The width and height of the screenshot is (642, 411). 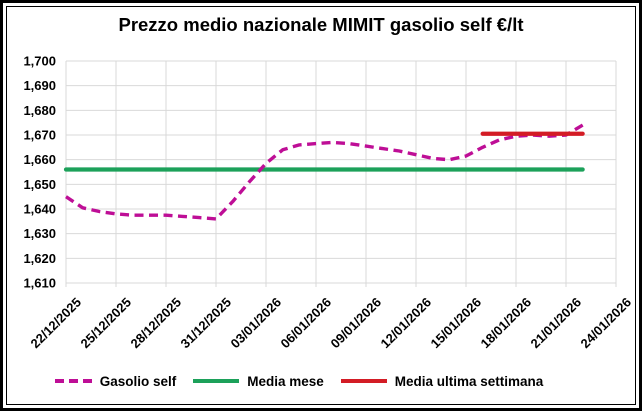 I want to click on x-tick-label: 09/01/2026, so click(x=355, y=323).